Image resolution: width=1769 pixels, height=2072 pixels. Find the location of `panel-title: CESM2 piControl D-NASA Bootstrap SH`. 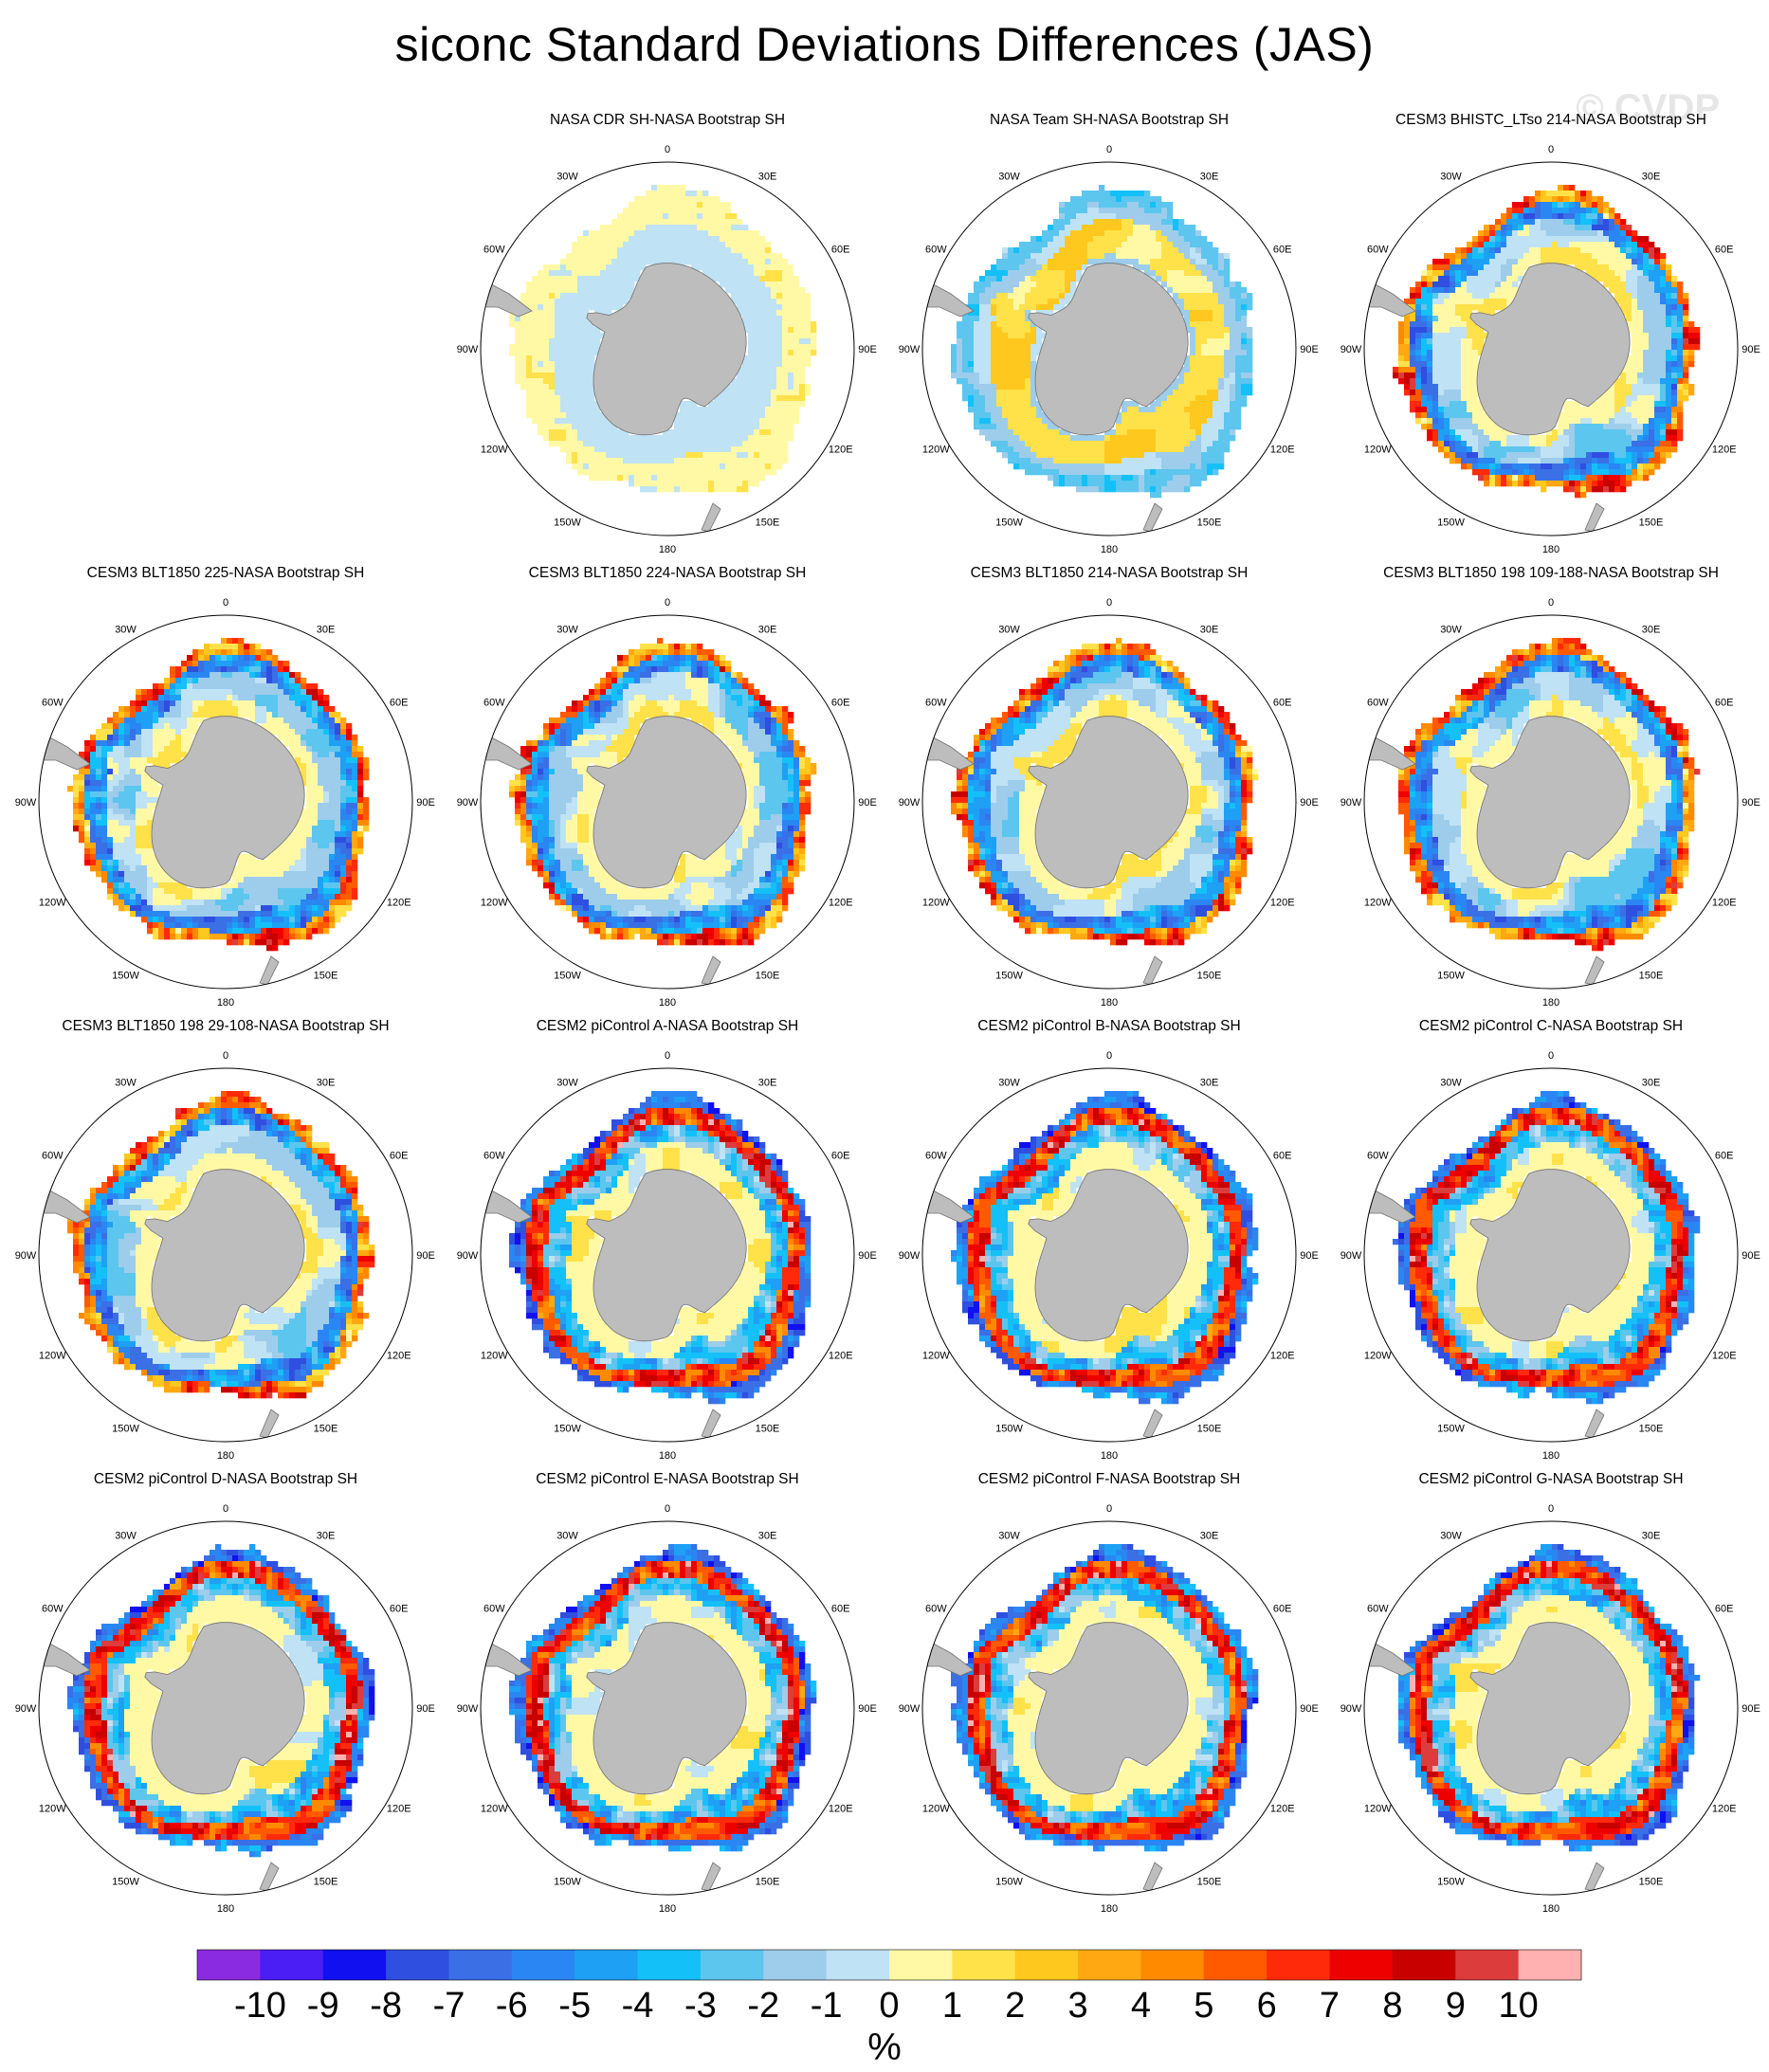

panel-title: CESM2 piControl D-NASA Bootstrap SH is located at coordinates (226, 1479).